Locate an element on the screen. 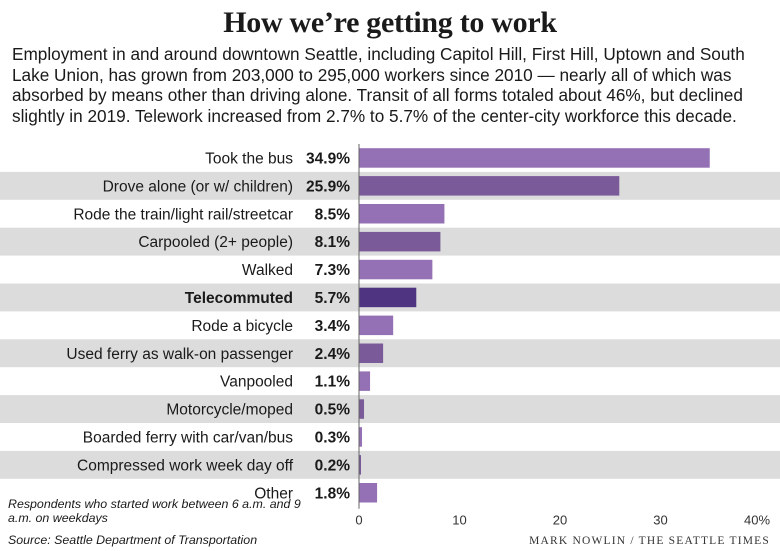 This screenshot has height=551, width=780. x-tick-label-0: 0 is located at coordinates (358, 520).